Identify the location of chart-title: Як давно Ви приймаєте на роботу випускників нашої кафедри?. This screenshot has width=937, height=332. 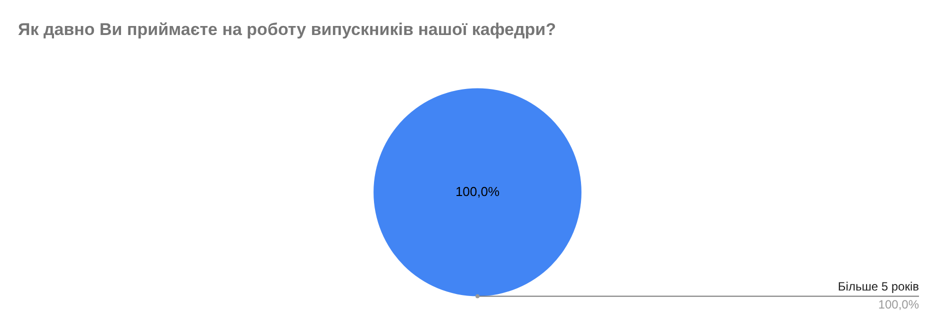
(287, 29).